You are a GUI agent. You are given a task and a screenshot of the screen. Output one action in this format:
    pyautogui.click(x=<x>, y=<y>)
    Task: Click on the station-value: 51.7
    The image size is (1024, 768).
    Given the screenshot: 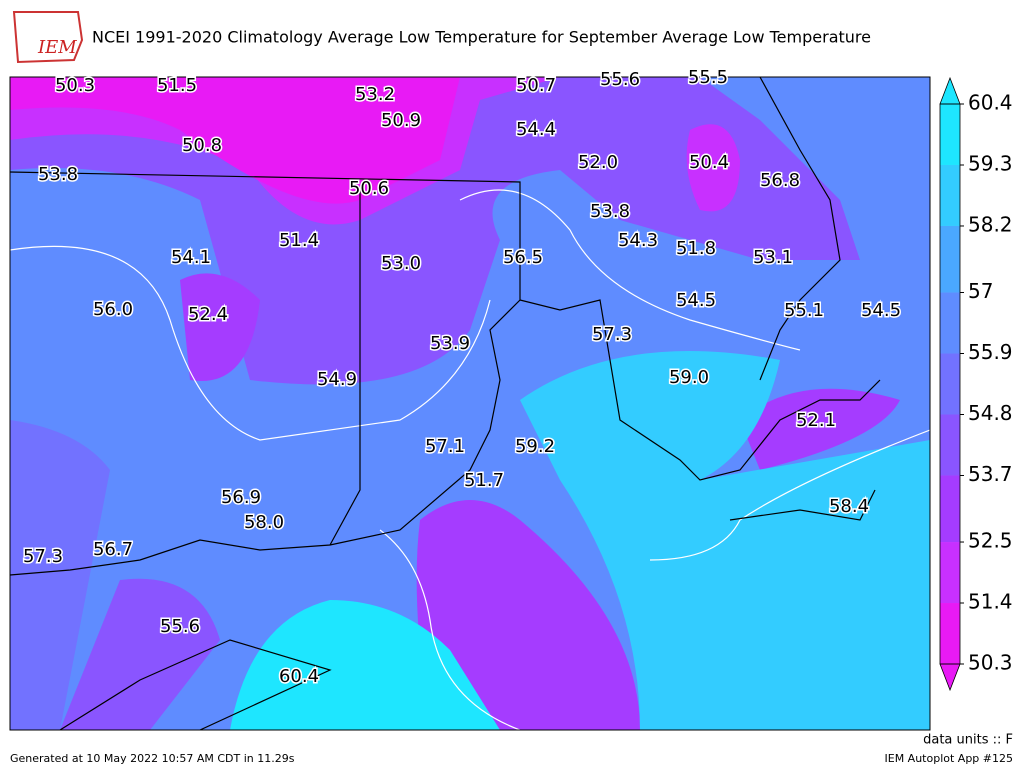 What is the action you would take?
    pyautogui.click(x=484, y=480)
    